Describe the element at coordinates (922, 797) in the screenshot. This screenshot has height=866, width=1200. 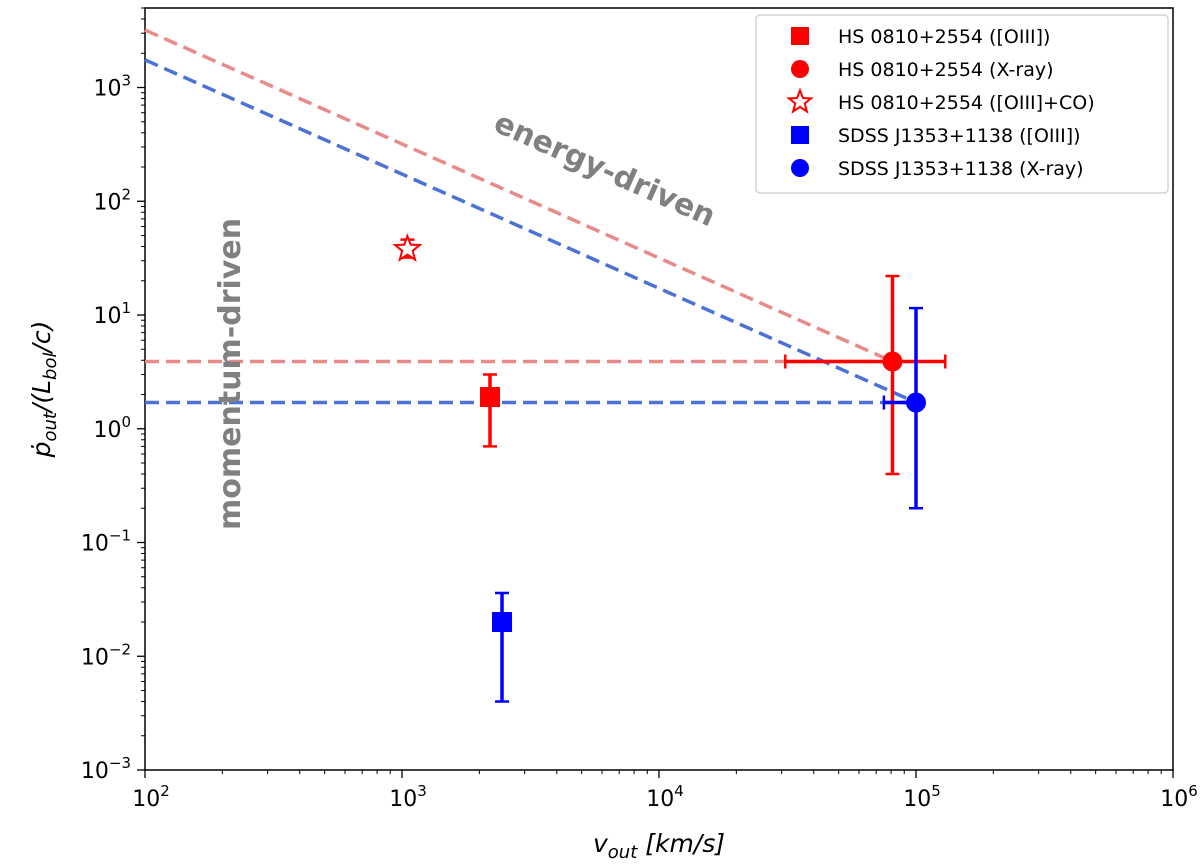
I see `x-tick-label: 10⁵` at that location.